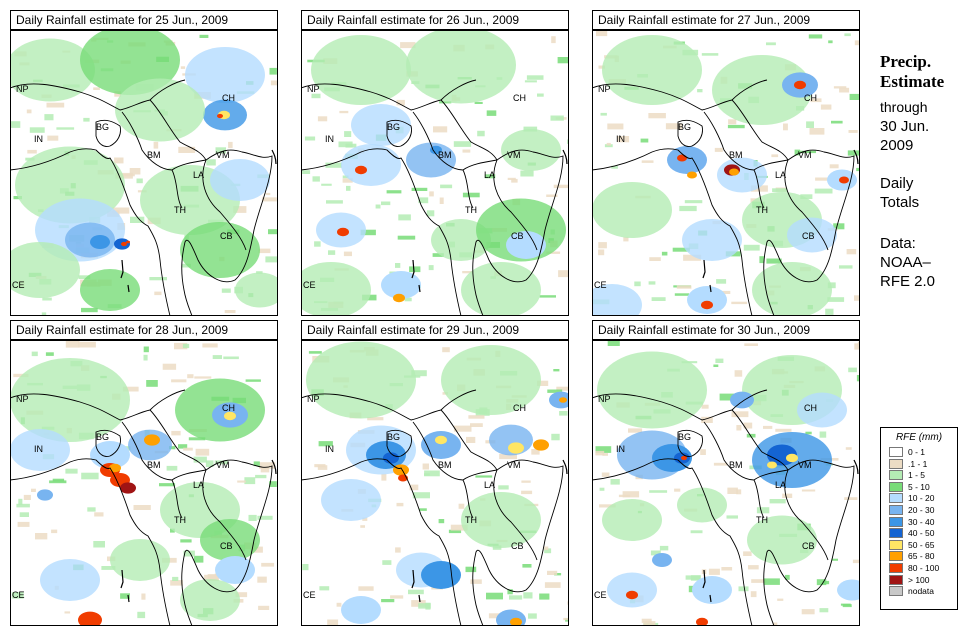 The width and height of the screenshot is (967, 639). I want to click on rainfall-map: NP IN BG BM CH VM LA TH CB CE, so click(144, 483).